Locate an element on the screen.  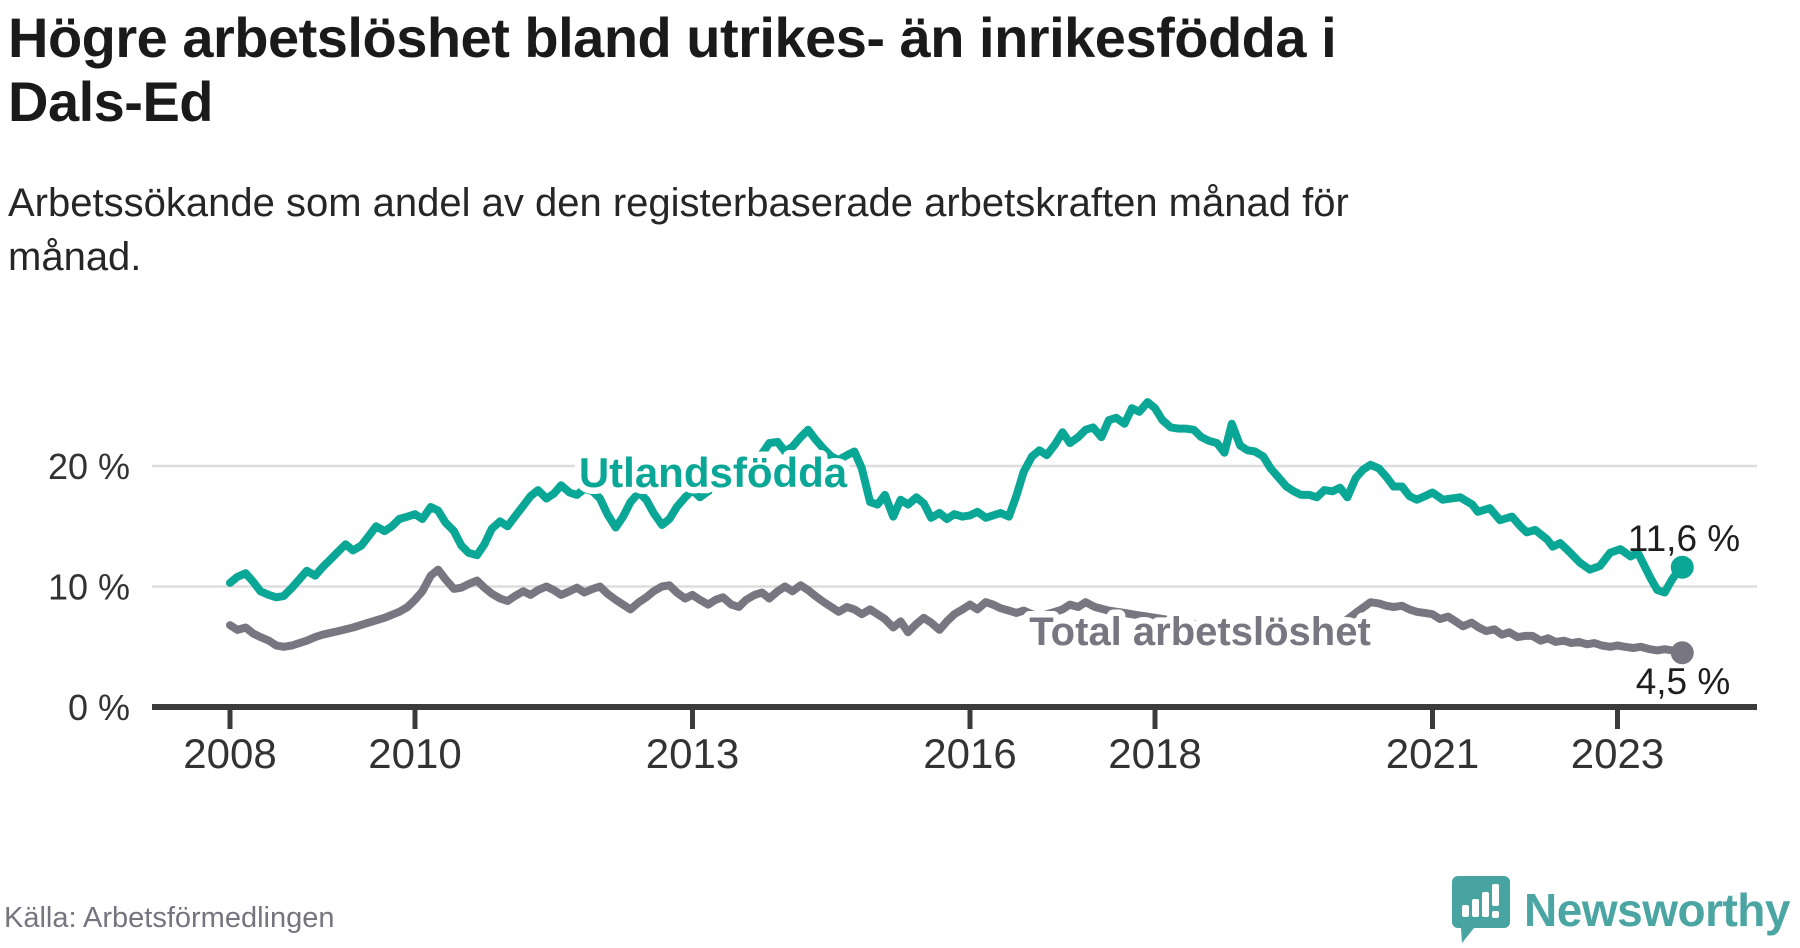
series-label-total-arbetsloshet: Total arbetslöshet is located at coordinates (1200, 632).